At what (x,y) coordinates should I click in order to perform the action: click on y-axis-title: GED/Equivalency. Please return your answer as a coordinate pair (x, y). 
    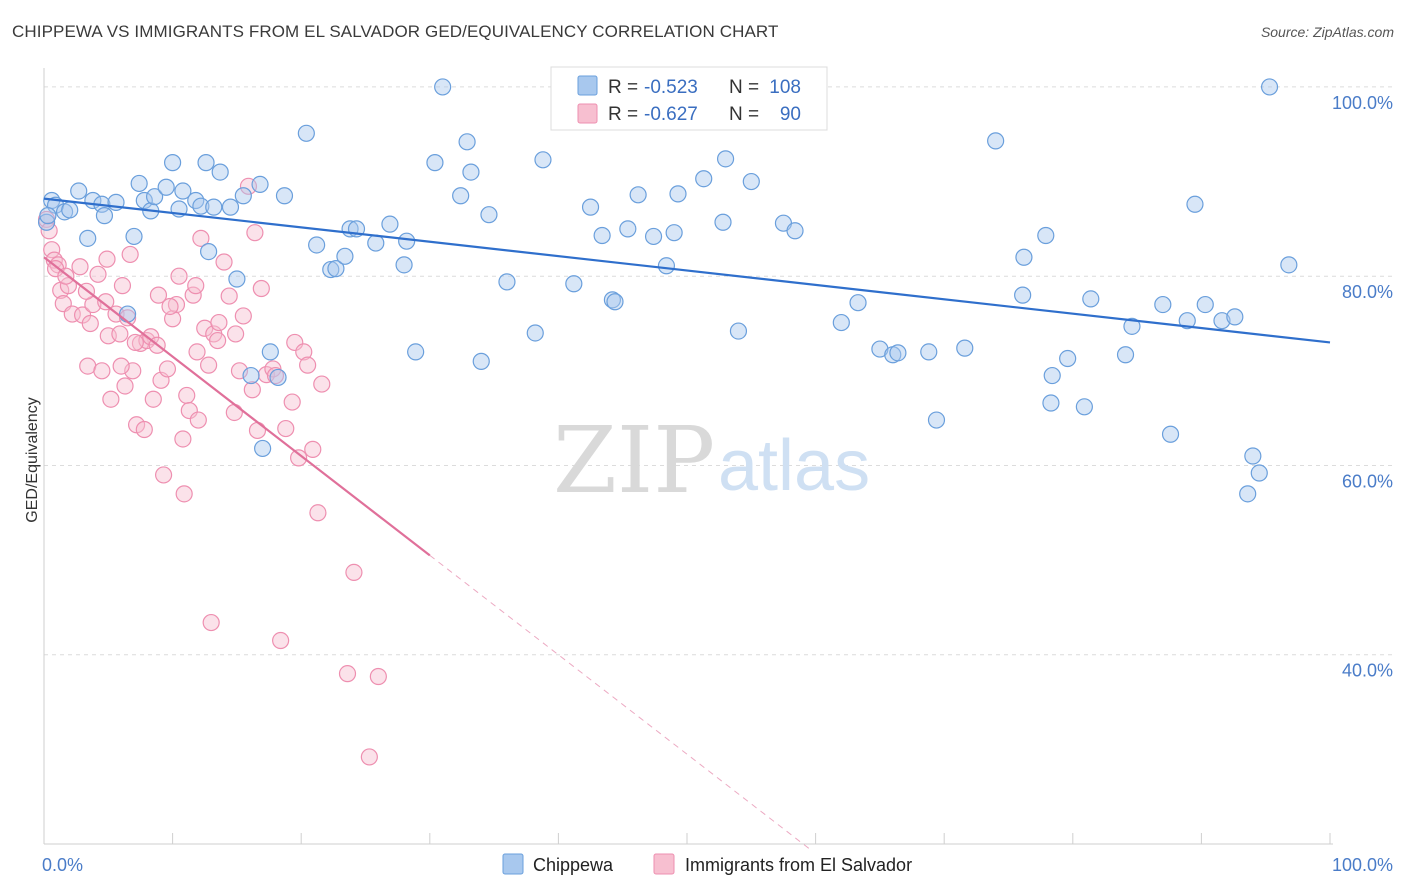
    Looking at the image, I should click on (32, 459).